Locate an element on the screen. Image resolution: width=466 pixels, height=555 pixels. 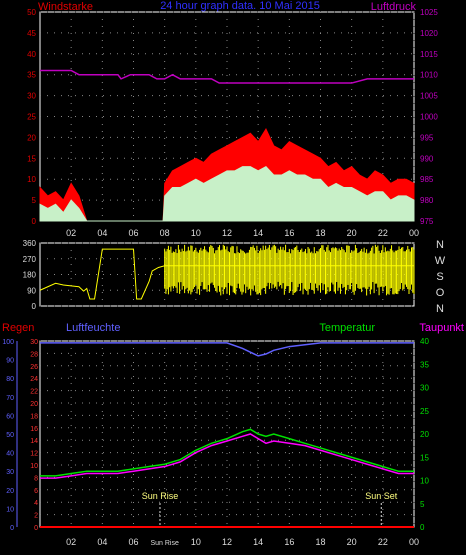
chart-title: 24 hour graph data. 10 Mai 2015 is located at coordinates (240, 6).